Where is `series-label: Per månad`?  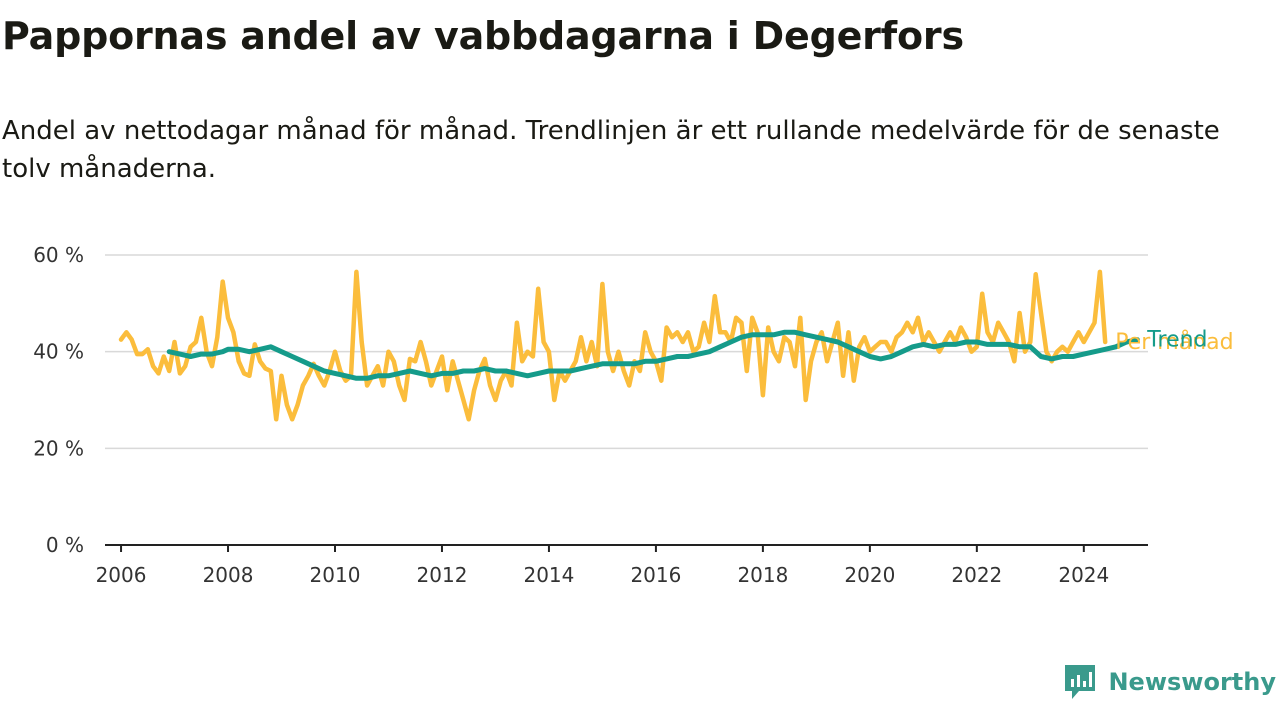 series-label: Per månad is located at coordinates (1174, 342).